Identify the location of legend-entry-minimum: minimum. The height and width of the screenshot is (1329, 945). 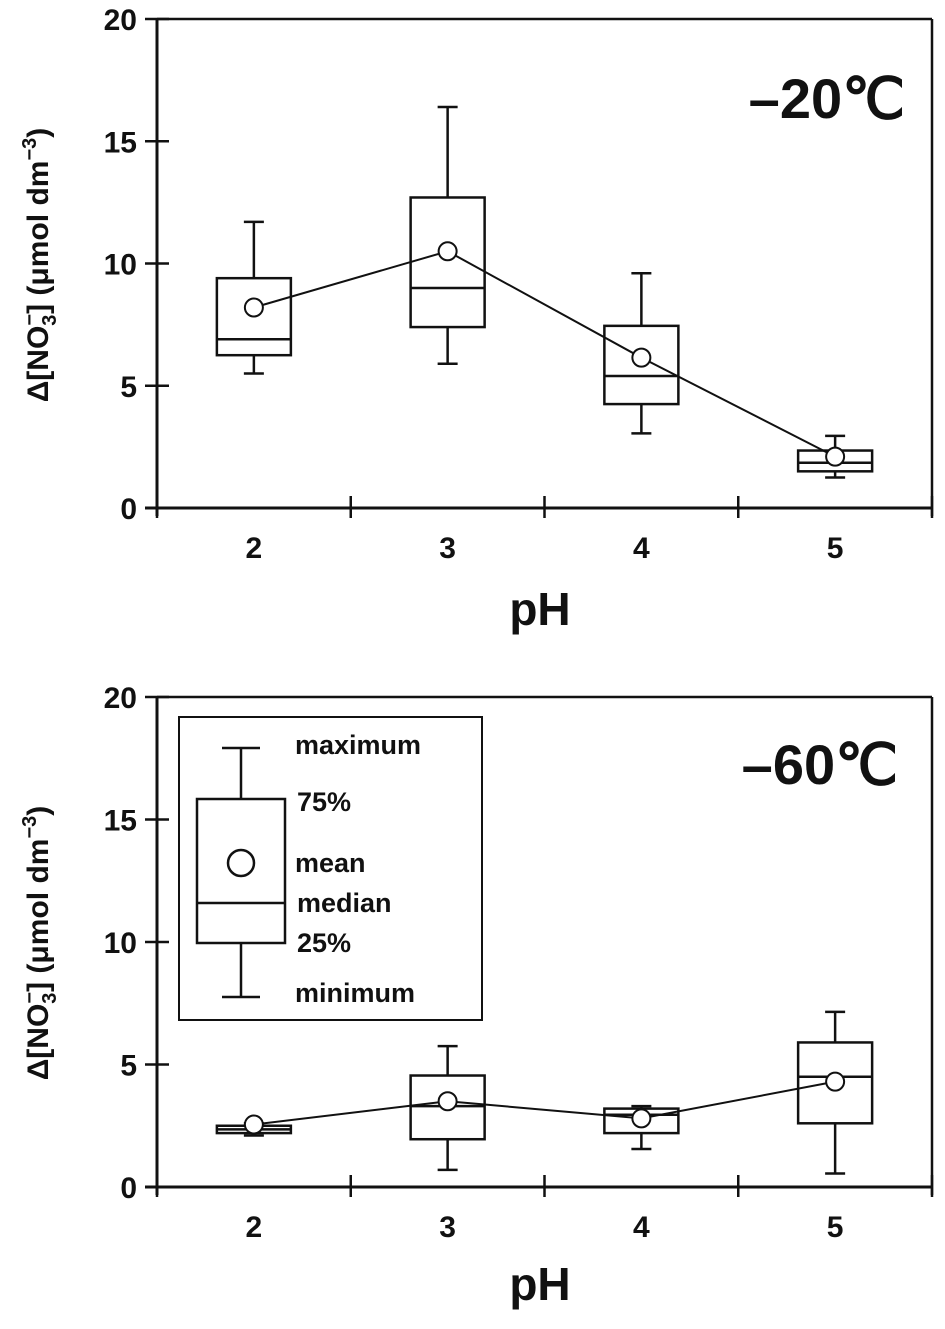
(355, 993).